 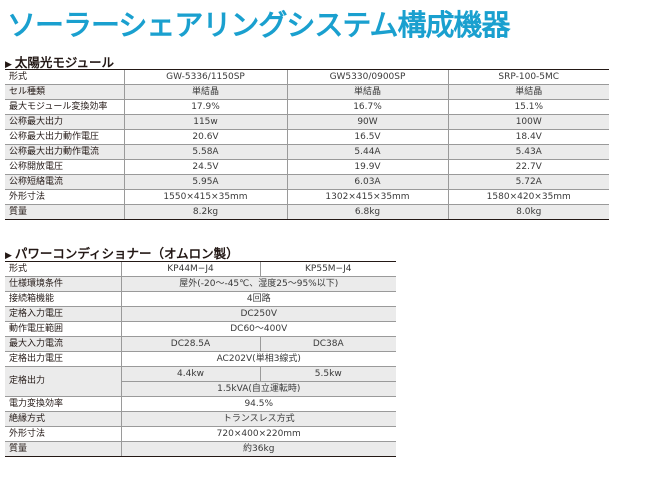 I want to click on value-cell: 8.2kg, so click(x=205, y=212).